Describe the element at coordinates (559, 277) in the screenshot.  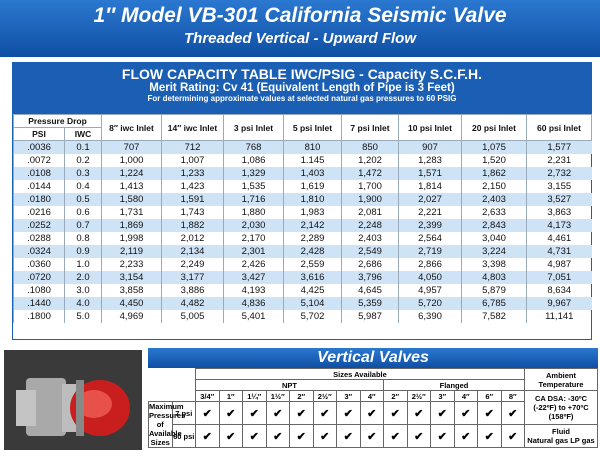
I see `cell: 7,051` at that location.